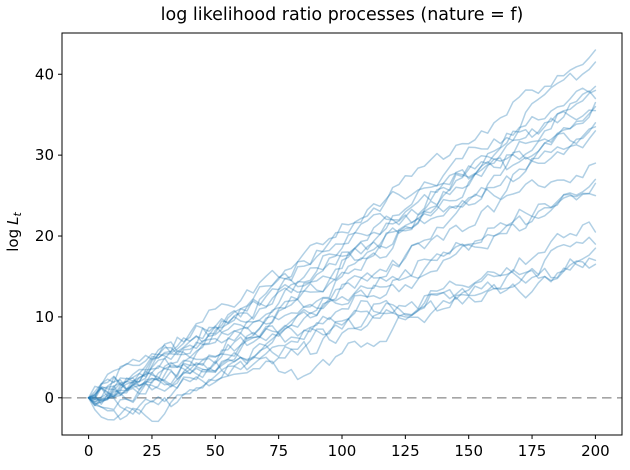  I want to click on x-tick-label: 125, so click(405, 451).